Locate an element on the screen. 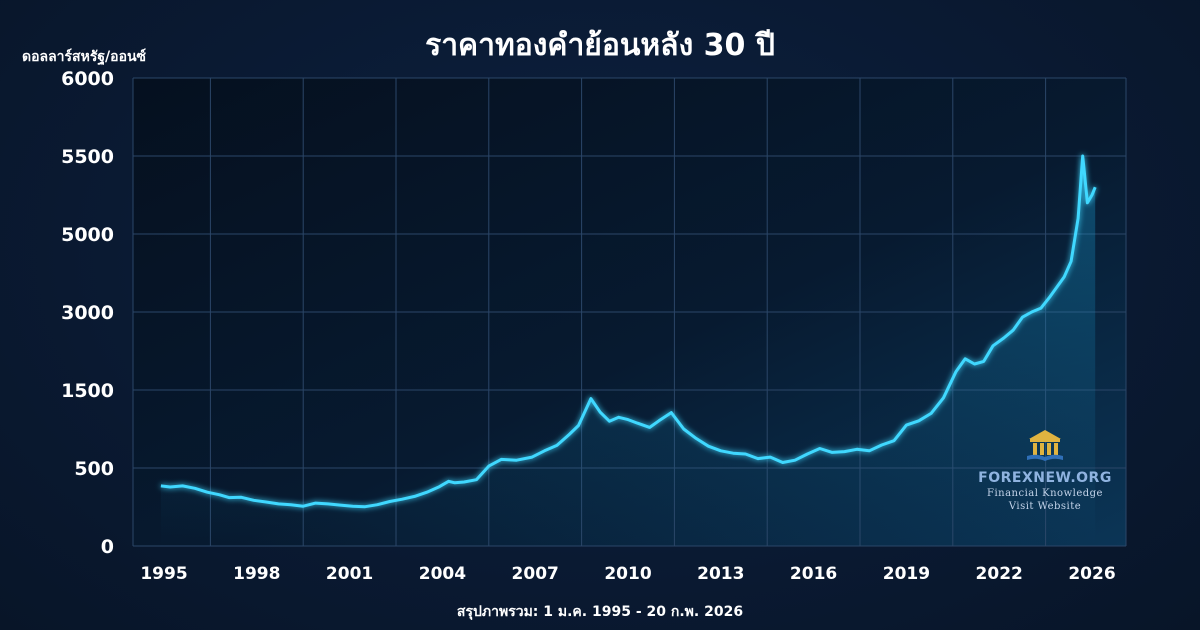 This screenshot has width=1200, height=630. chart-title: ราคาทองคำย้อนหลัง 30 ปี is located at coordinates (600, 45).